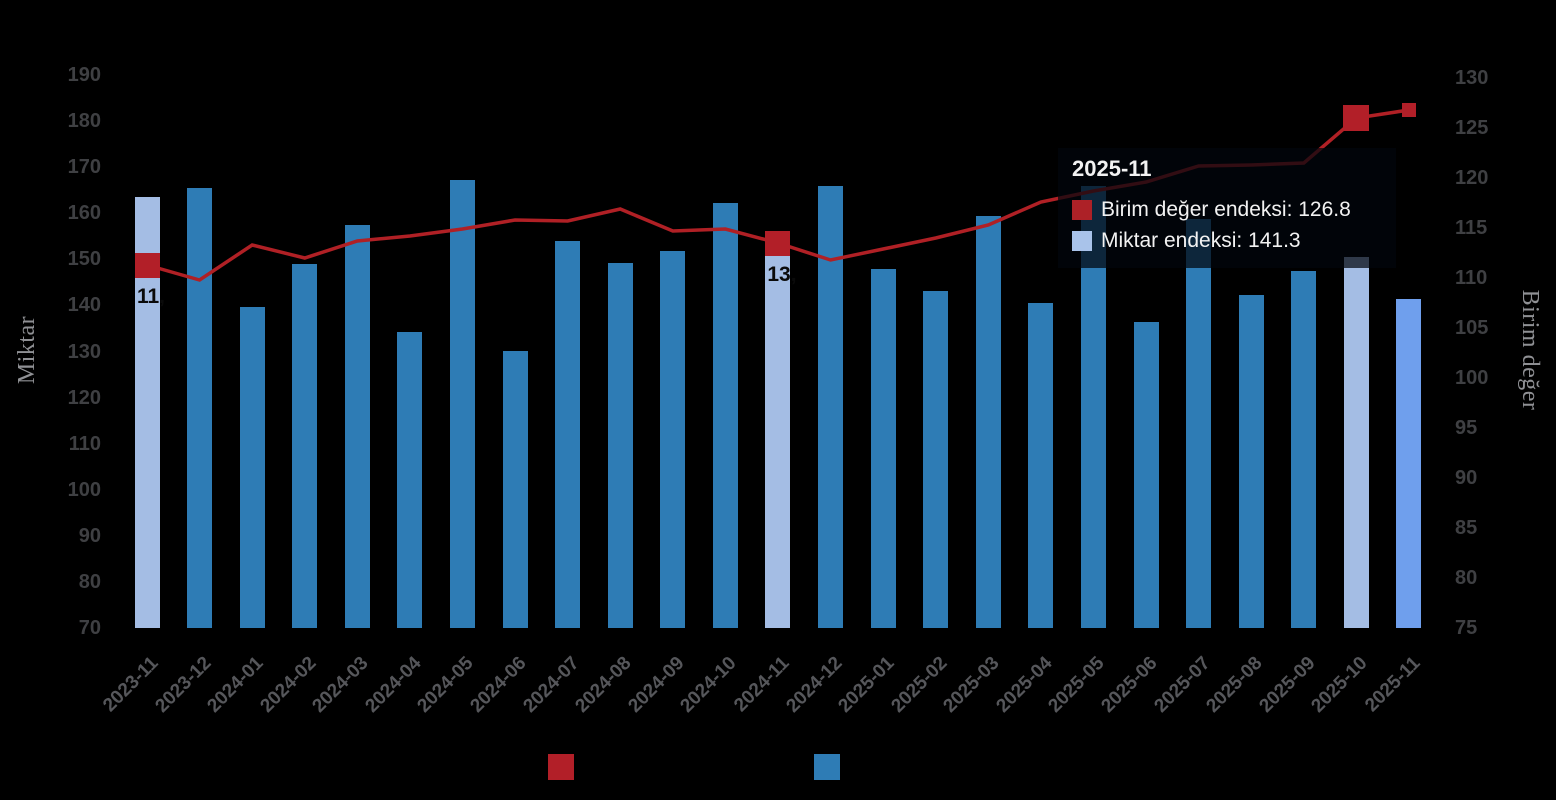  What do you see at coordinates (84, 167) in the screenshot?
I see `y-left-tick-170: 170` at bounding box center [84, 167].